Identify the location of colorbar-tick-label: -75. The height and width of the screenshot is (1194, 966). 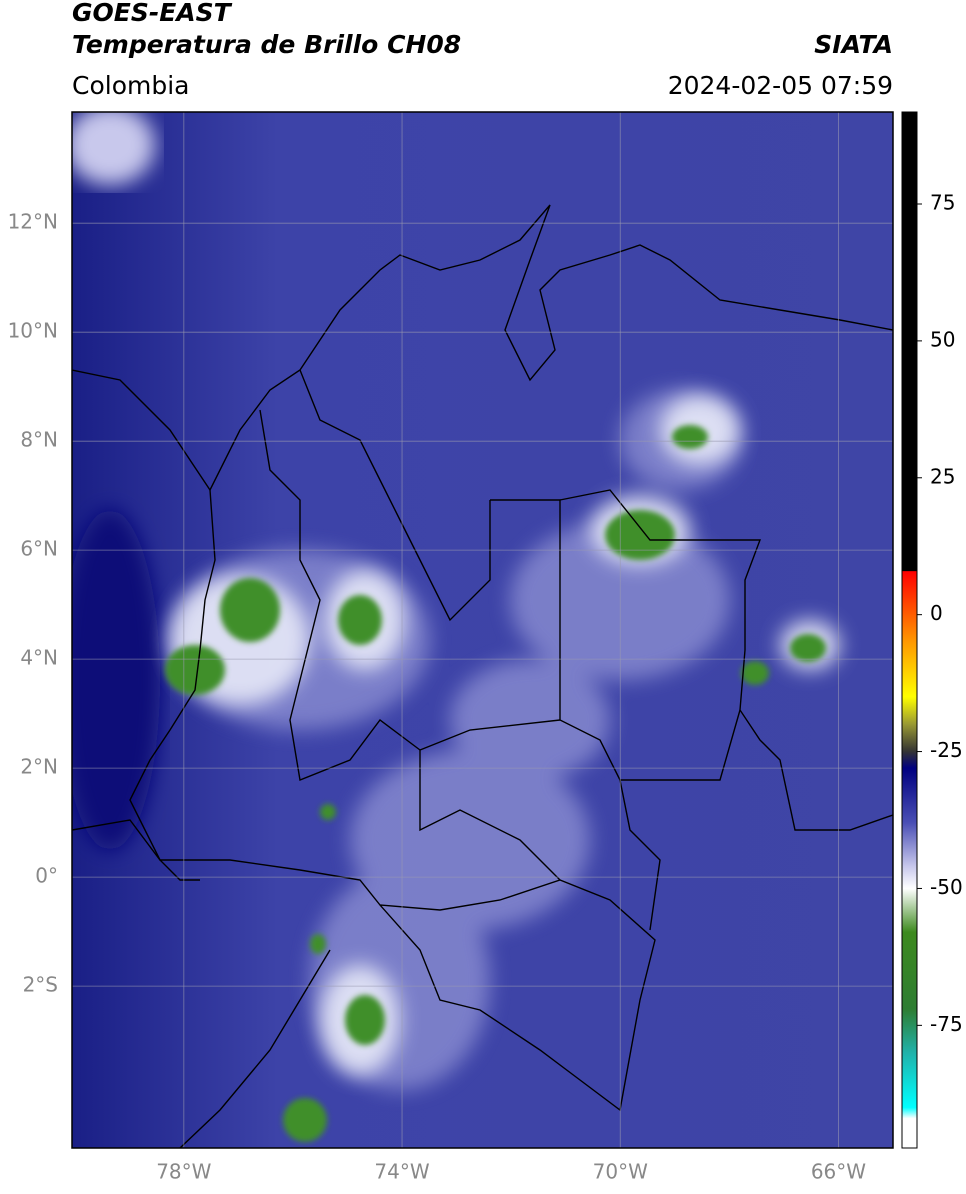
(946, 1024).